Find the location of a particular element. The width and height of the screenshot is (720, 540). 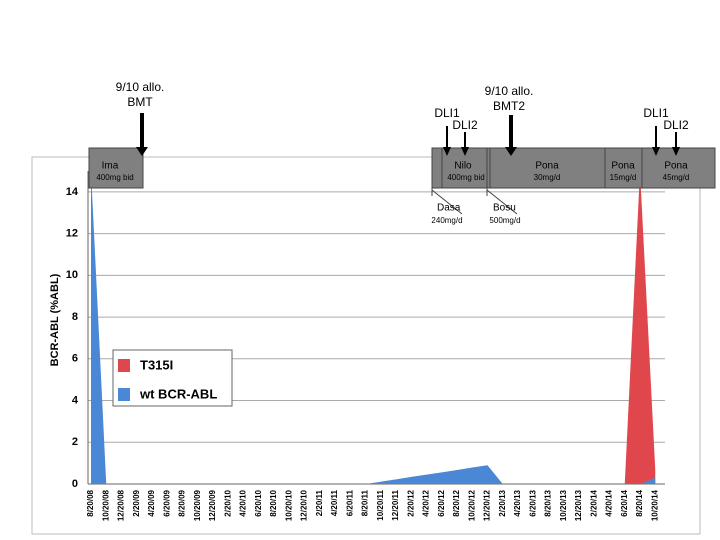

regimen-dose: 15mg/d is located at coordinates (623, 177).